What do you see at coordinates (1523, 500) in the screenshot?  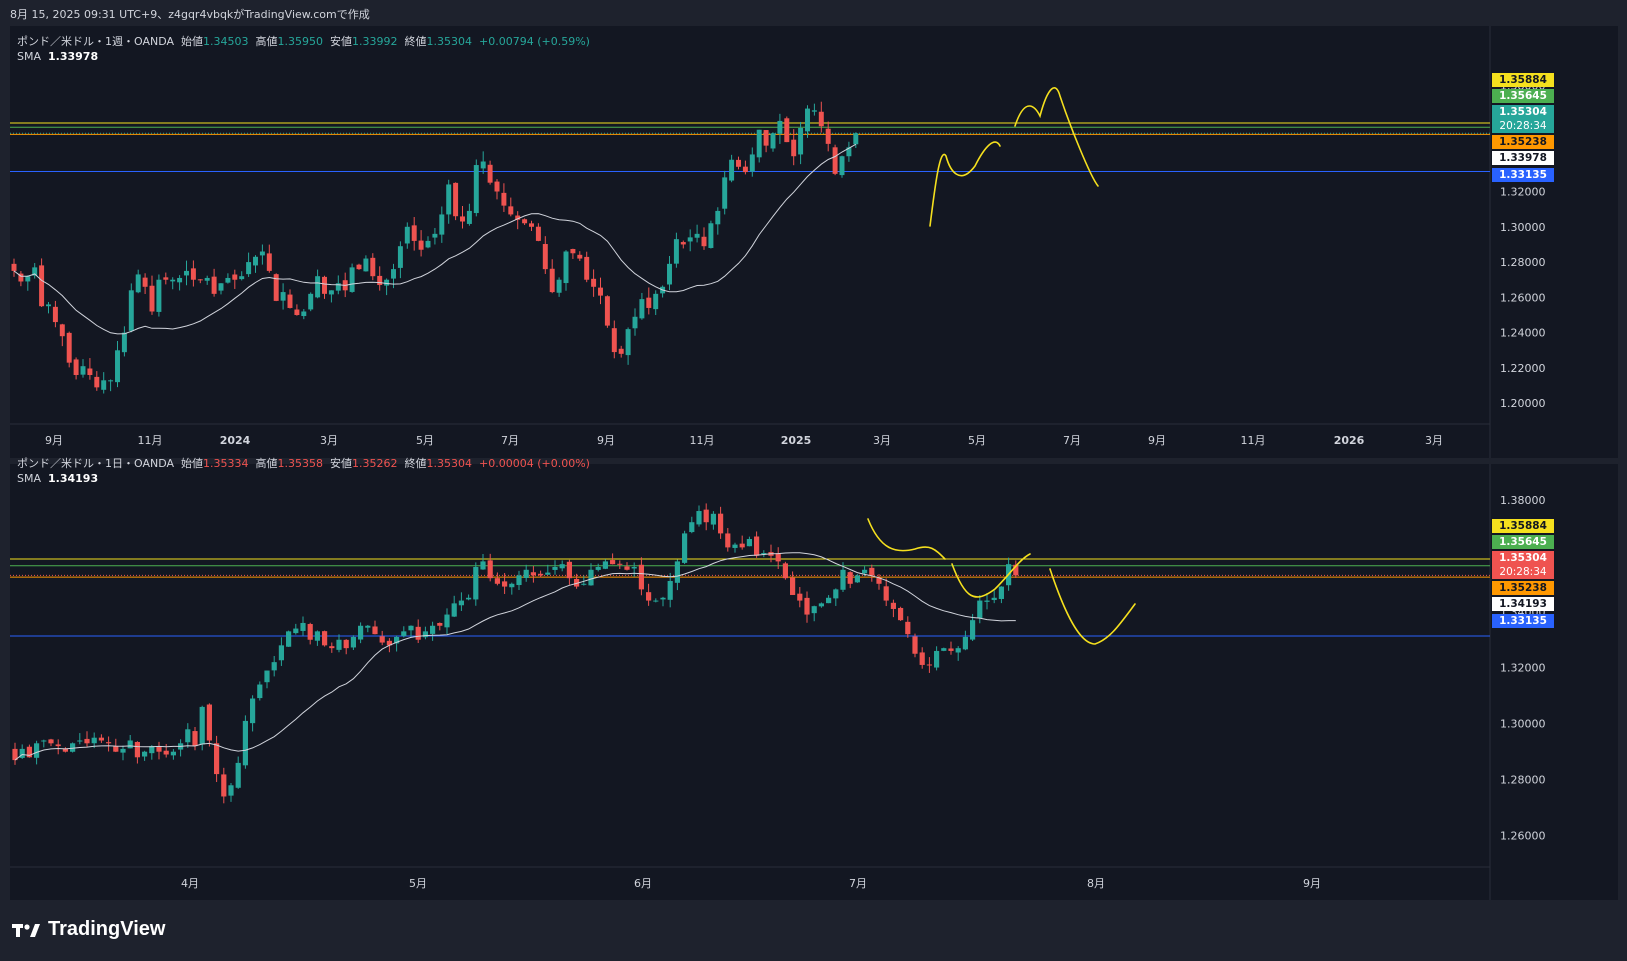 I see `y-tick-label: 1.38000` at bounding box center [1523, 500].